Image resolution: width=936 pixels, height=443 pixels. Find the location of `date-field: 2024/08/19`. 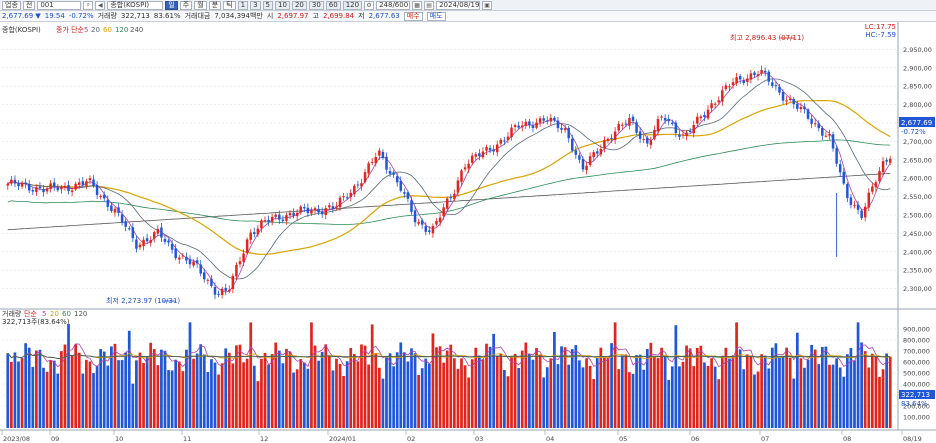

date-field: 2024/08/19 is located at coordinates (458, 5).